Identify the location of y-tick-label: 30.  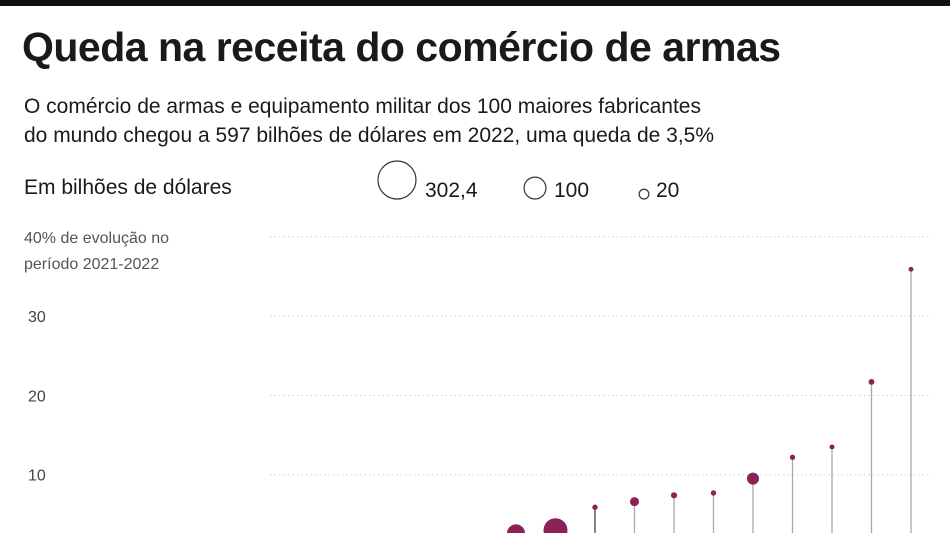
(37, 317).